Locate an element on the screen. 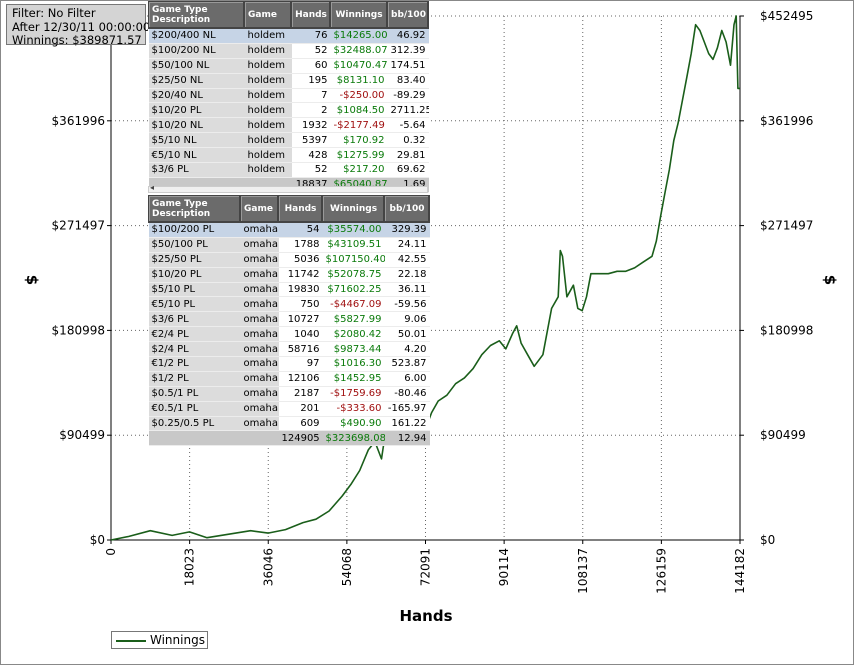 The image size is (854, 665). y-tick-label-left: $271497 is located at coordinates (78, 226).